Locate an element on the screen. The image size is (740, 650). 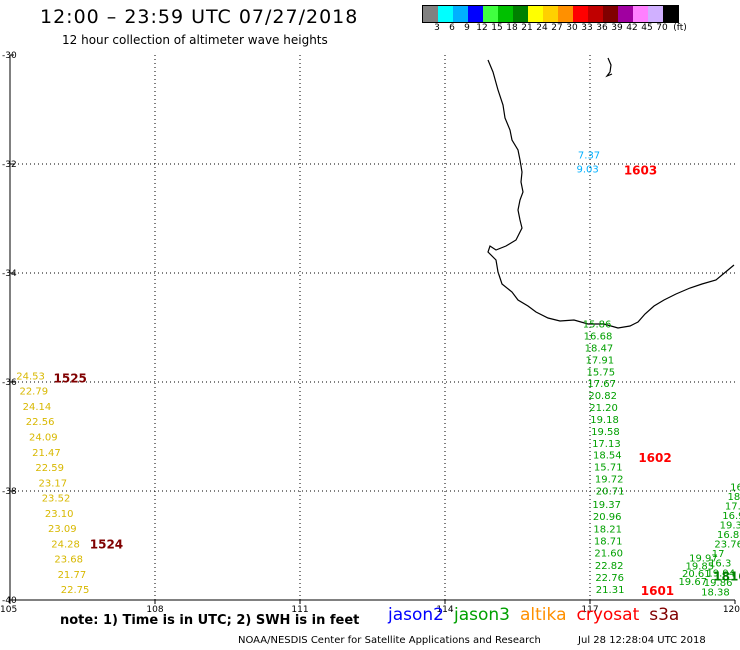
time-label: 1602 is located at coordinates (654, 458).